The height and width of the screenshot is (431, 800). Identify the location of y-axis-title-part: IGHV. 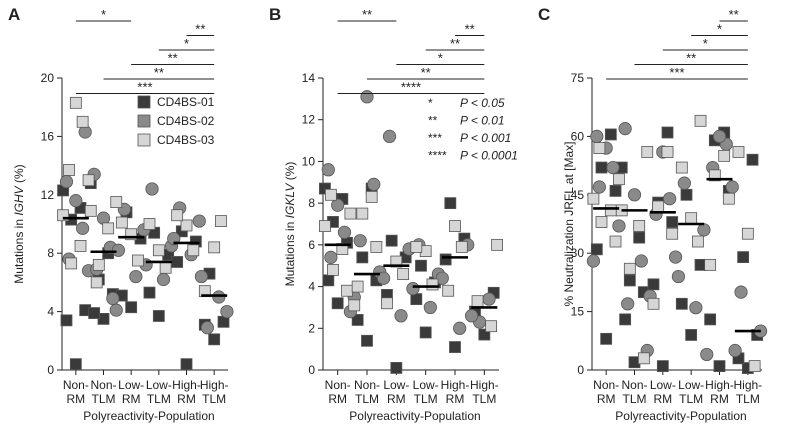
(19, 200).